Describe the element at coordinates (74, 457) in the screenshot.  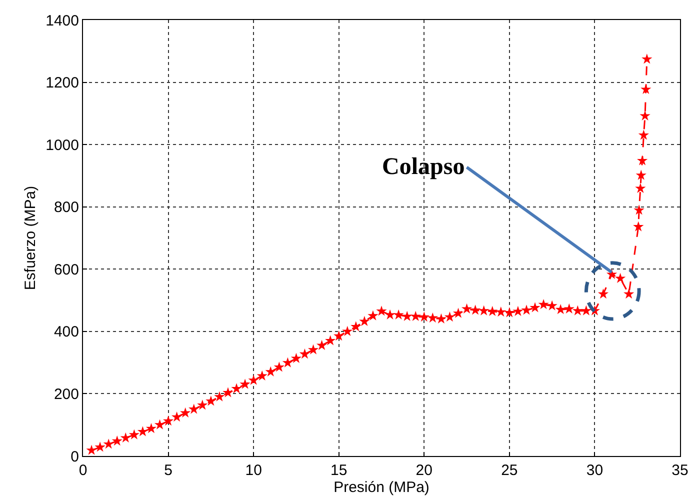
I see `y-tick-label: 0` at that location.